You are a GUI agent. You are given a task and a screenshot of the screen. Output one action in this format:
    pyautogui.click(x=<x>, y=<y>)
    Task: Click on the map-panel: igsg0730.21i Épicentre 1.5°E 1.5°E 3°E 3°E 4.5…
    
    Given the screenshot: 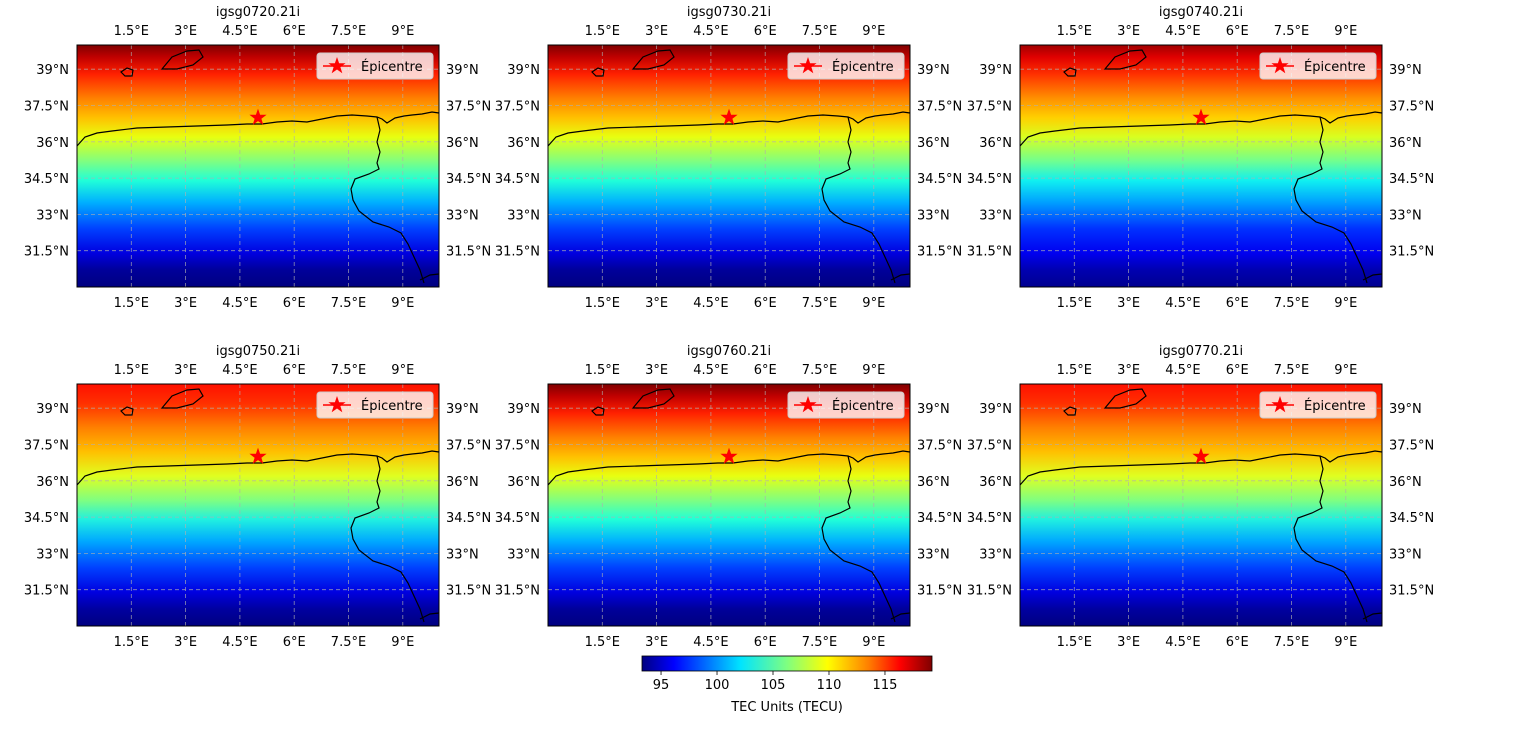 What is the action you would take?
    pyautogui.click(x=728, y=158)
    